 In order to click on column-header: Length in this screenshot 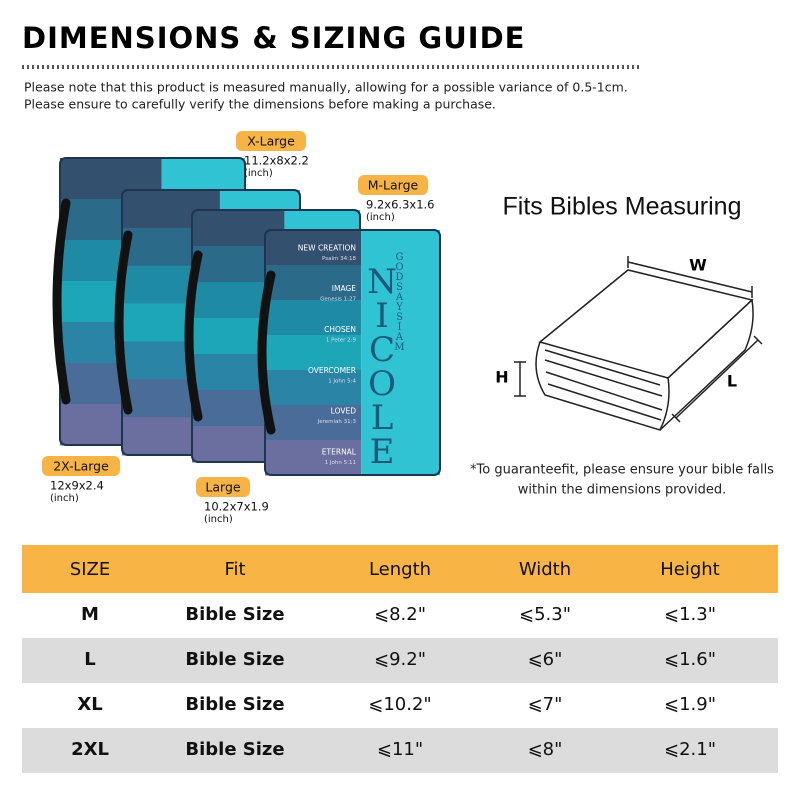, I will do `click(400, 569)`.